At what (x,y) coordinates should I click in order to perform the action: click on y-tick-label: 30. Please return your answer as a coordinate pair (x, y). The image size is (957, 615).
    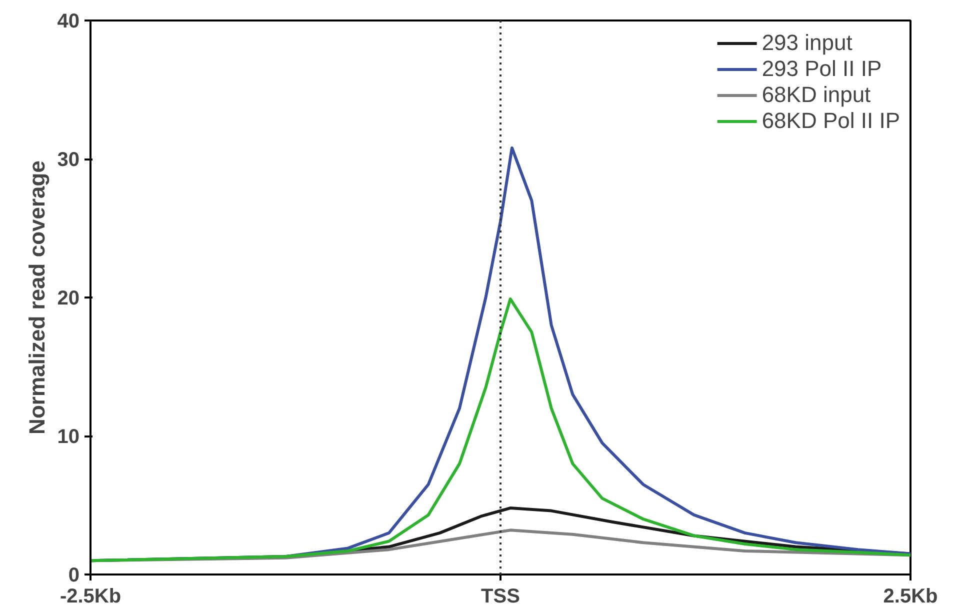
    Looking at the image, I should click on (68, 160).